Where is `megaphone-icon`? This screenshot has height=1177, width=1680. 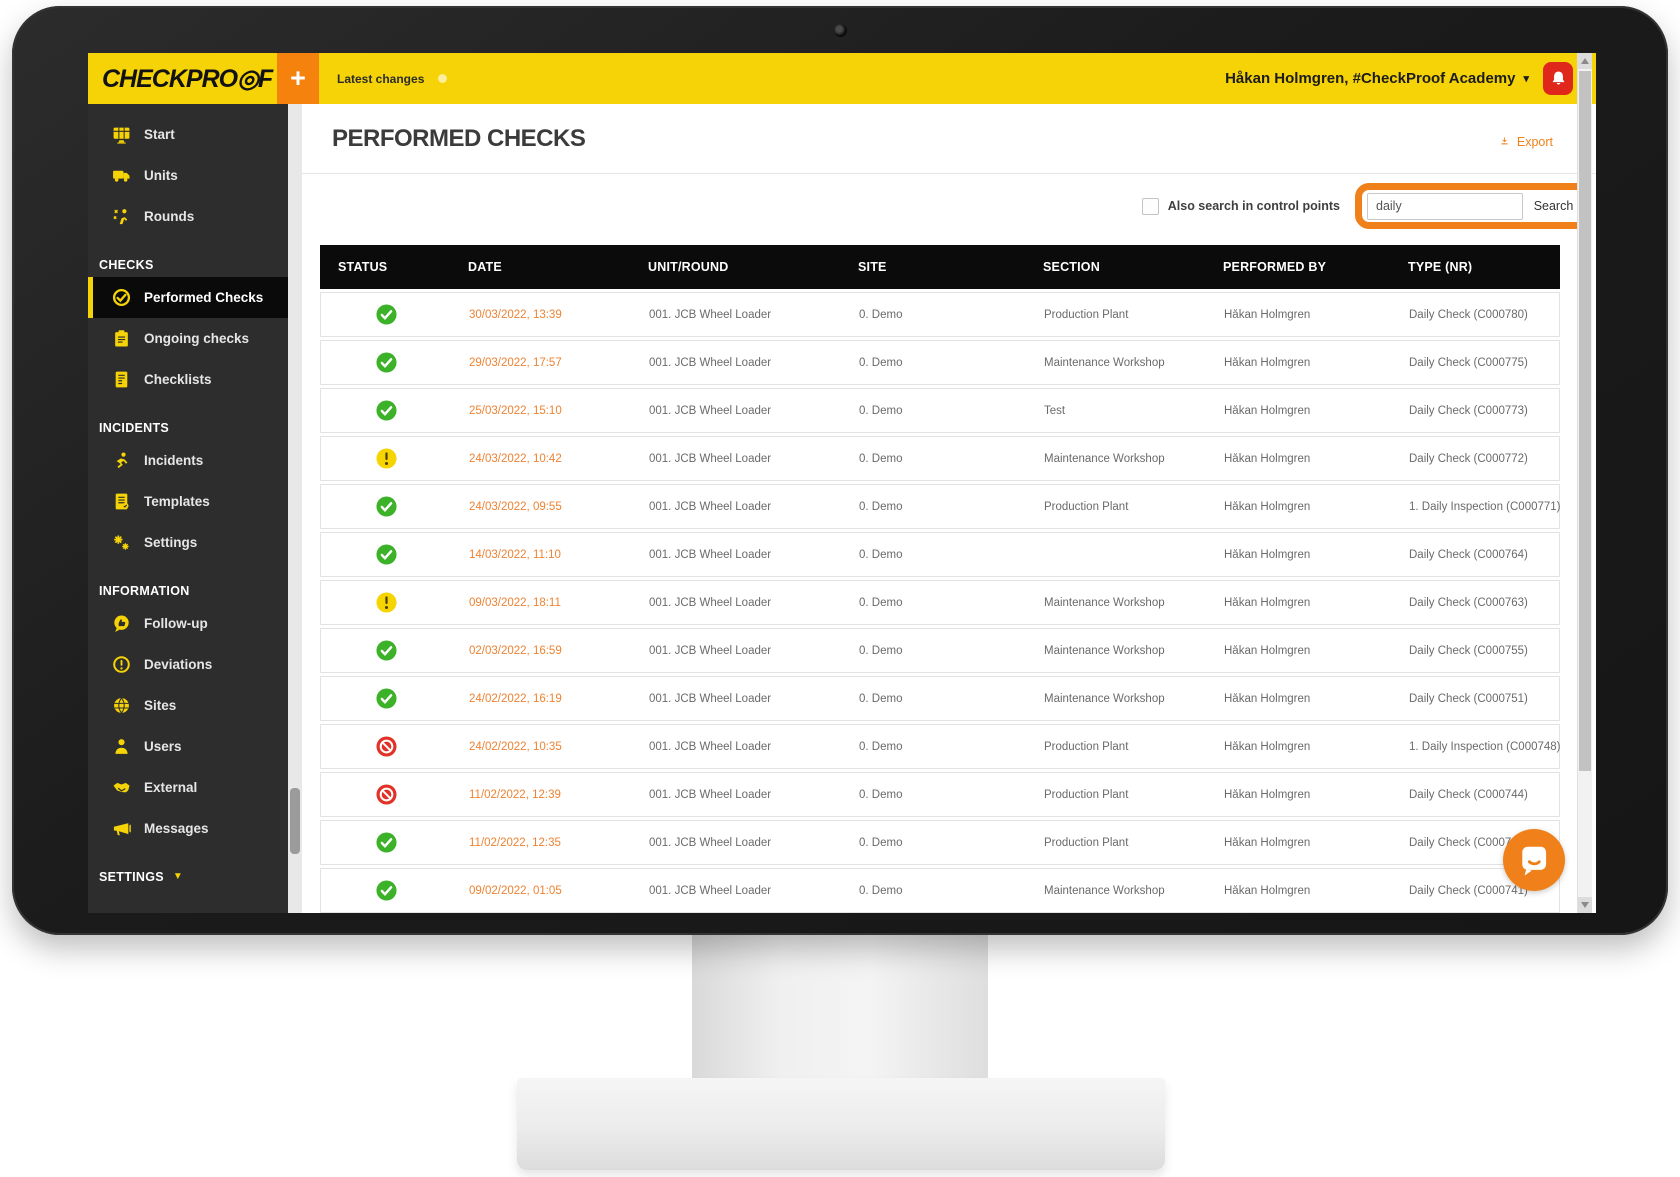 megaphone-icon is located at coordinates (121, 828).